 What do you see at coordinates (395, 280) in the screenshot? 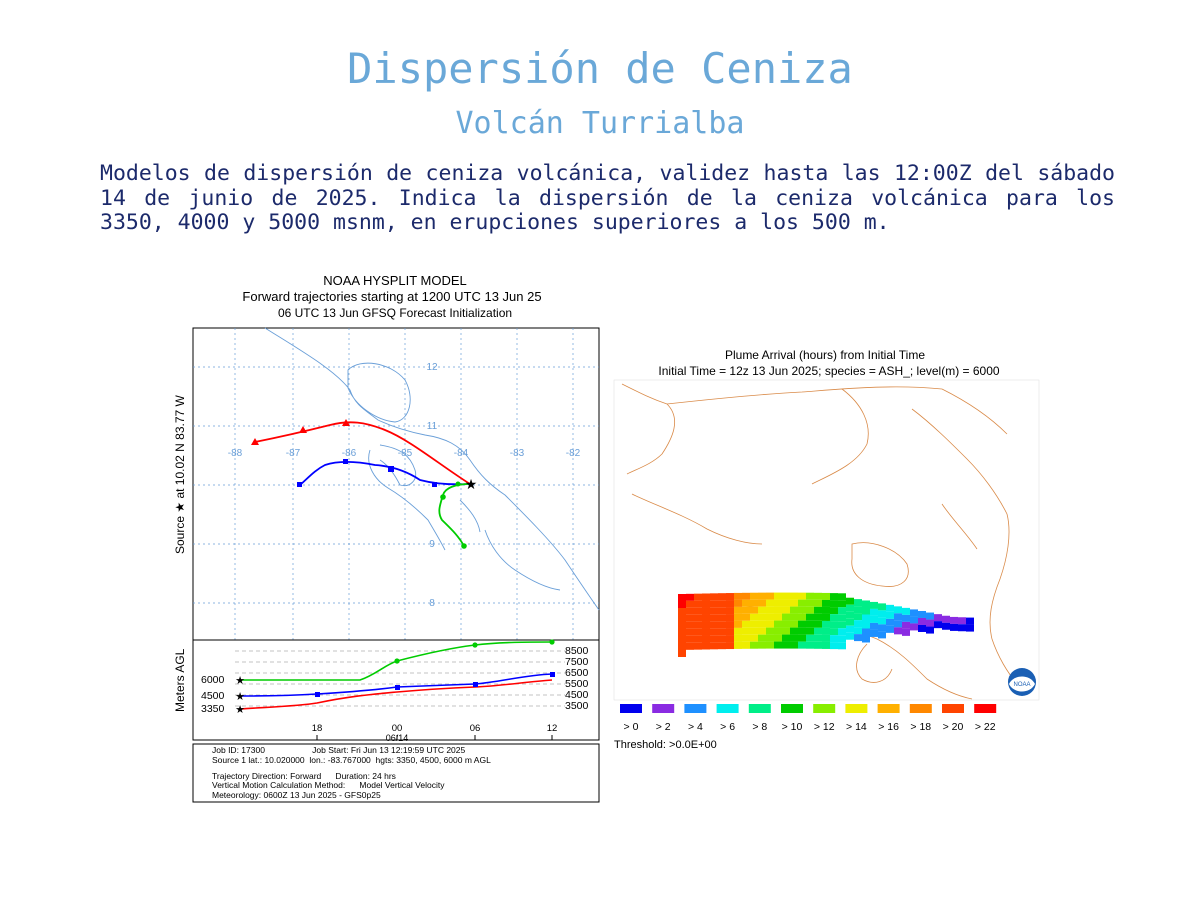
I see `hysplit-header-1: NOAA HYSPLIT MODEL` at bounding box center [395, 280].